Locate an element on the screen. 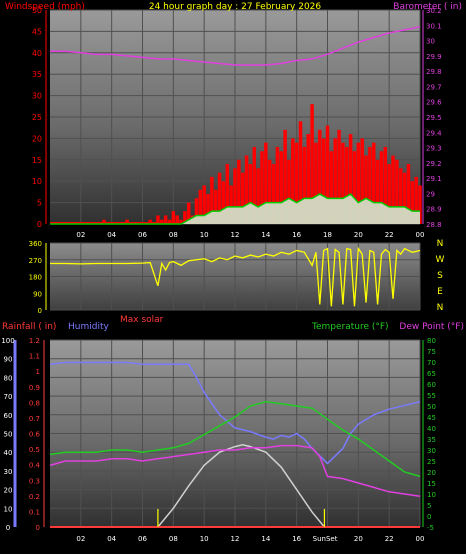 The height and width of the screenshot is (554, 466). wind-average-line is located at coordinates (235, 209).